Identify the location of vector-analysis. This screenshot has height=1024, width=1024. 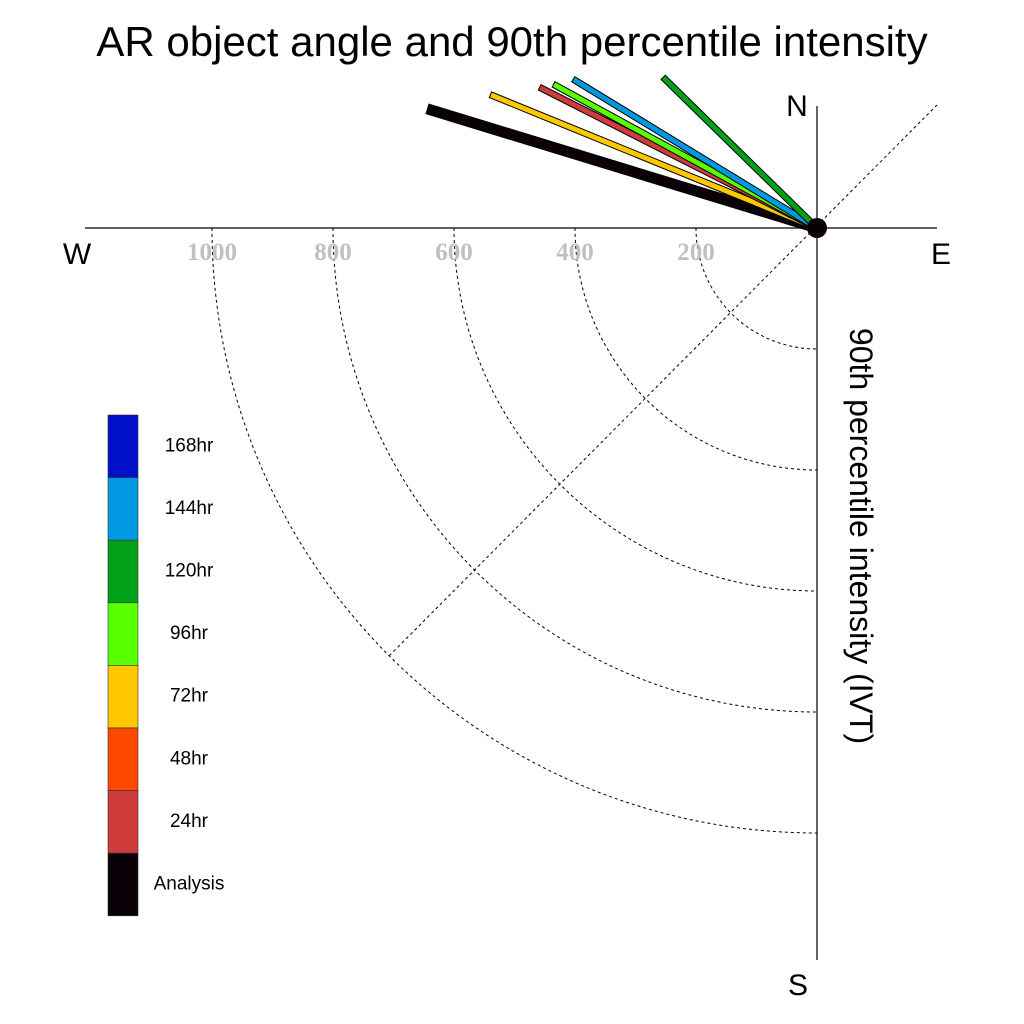
(624, 169).